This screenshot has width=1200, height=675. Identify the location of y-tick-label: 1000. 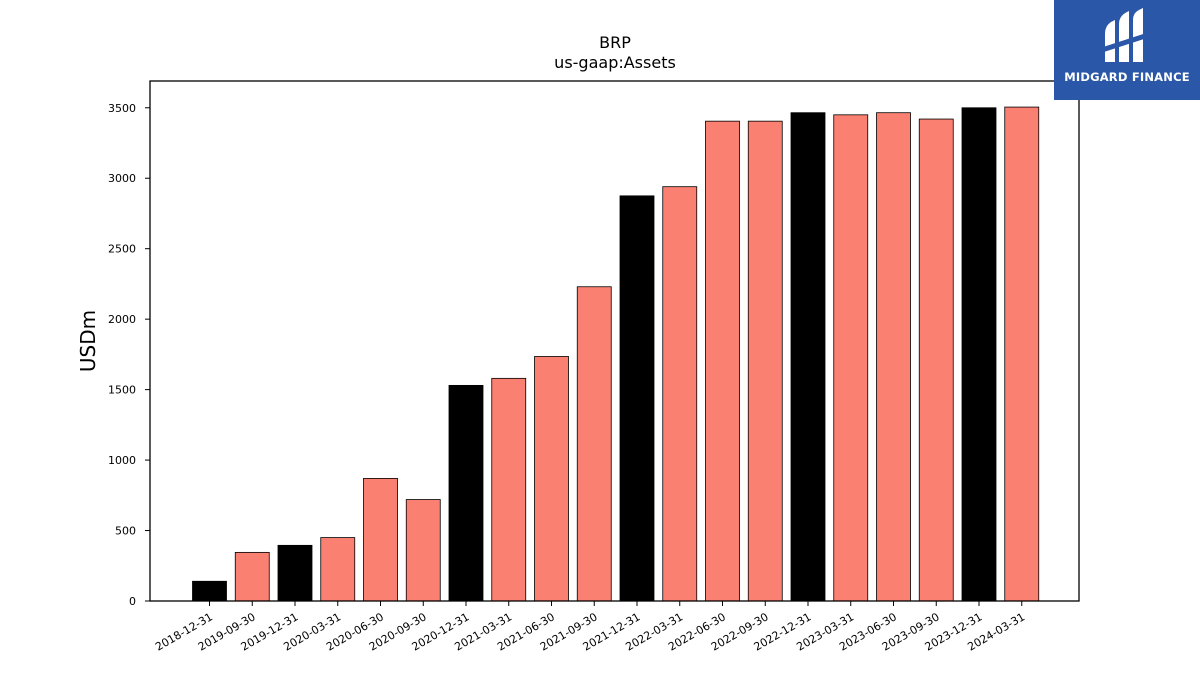
(122, 460).